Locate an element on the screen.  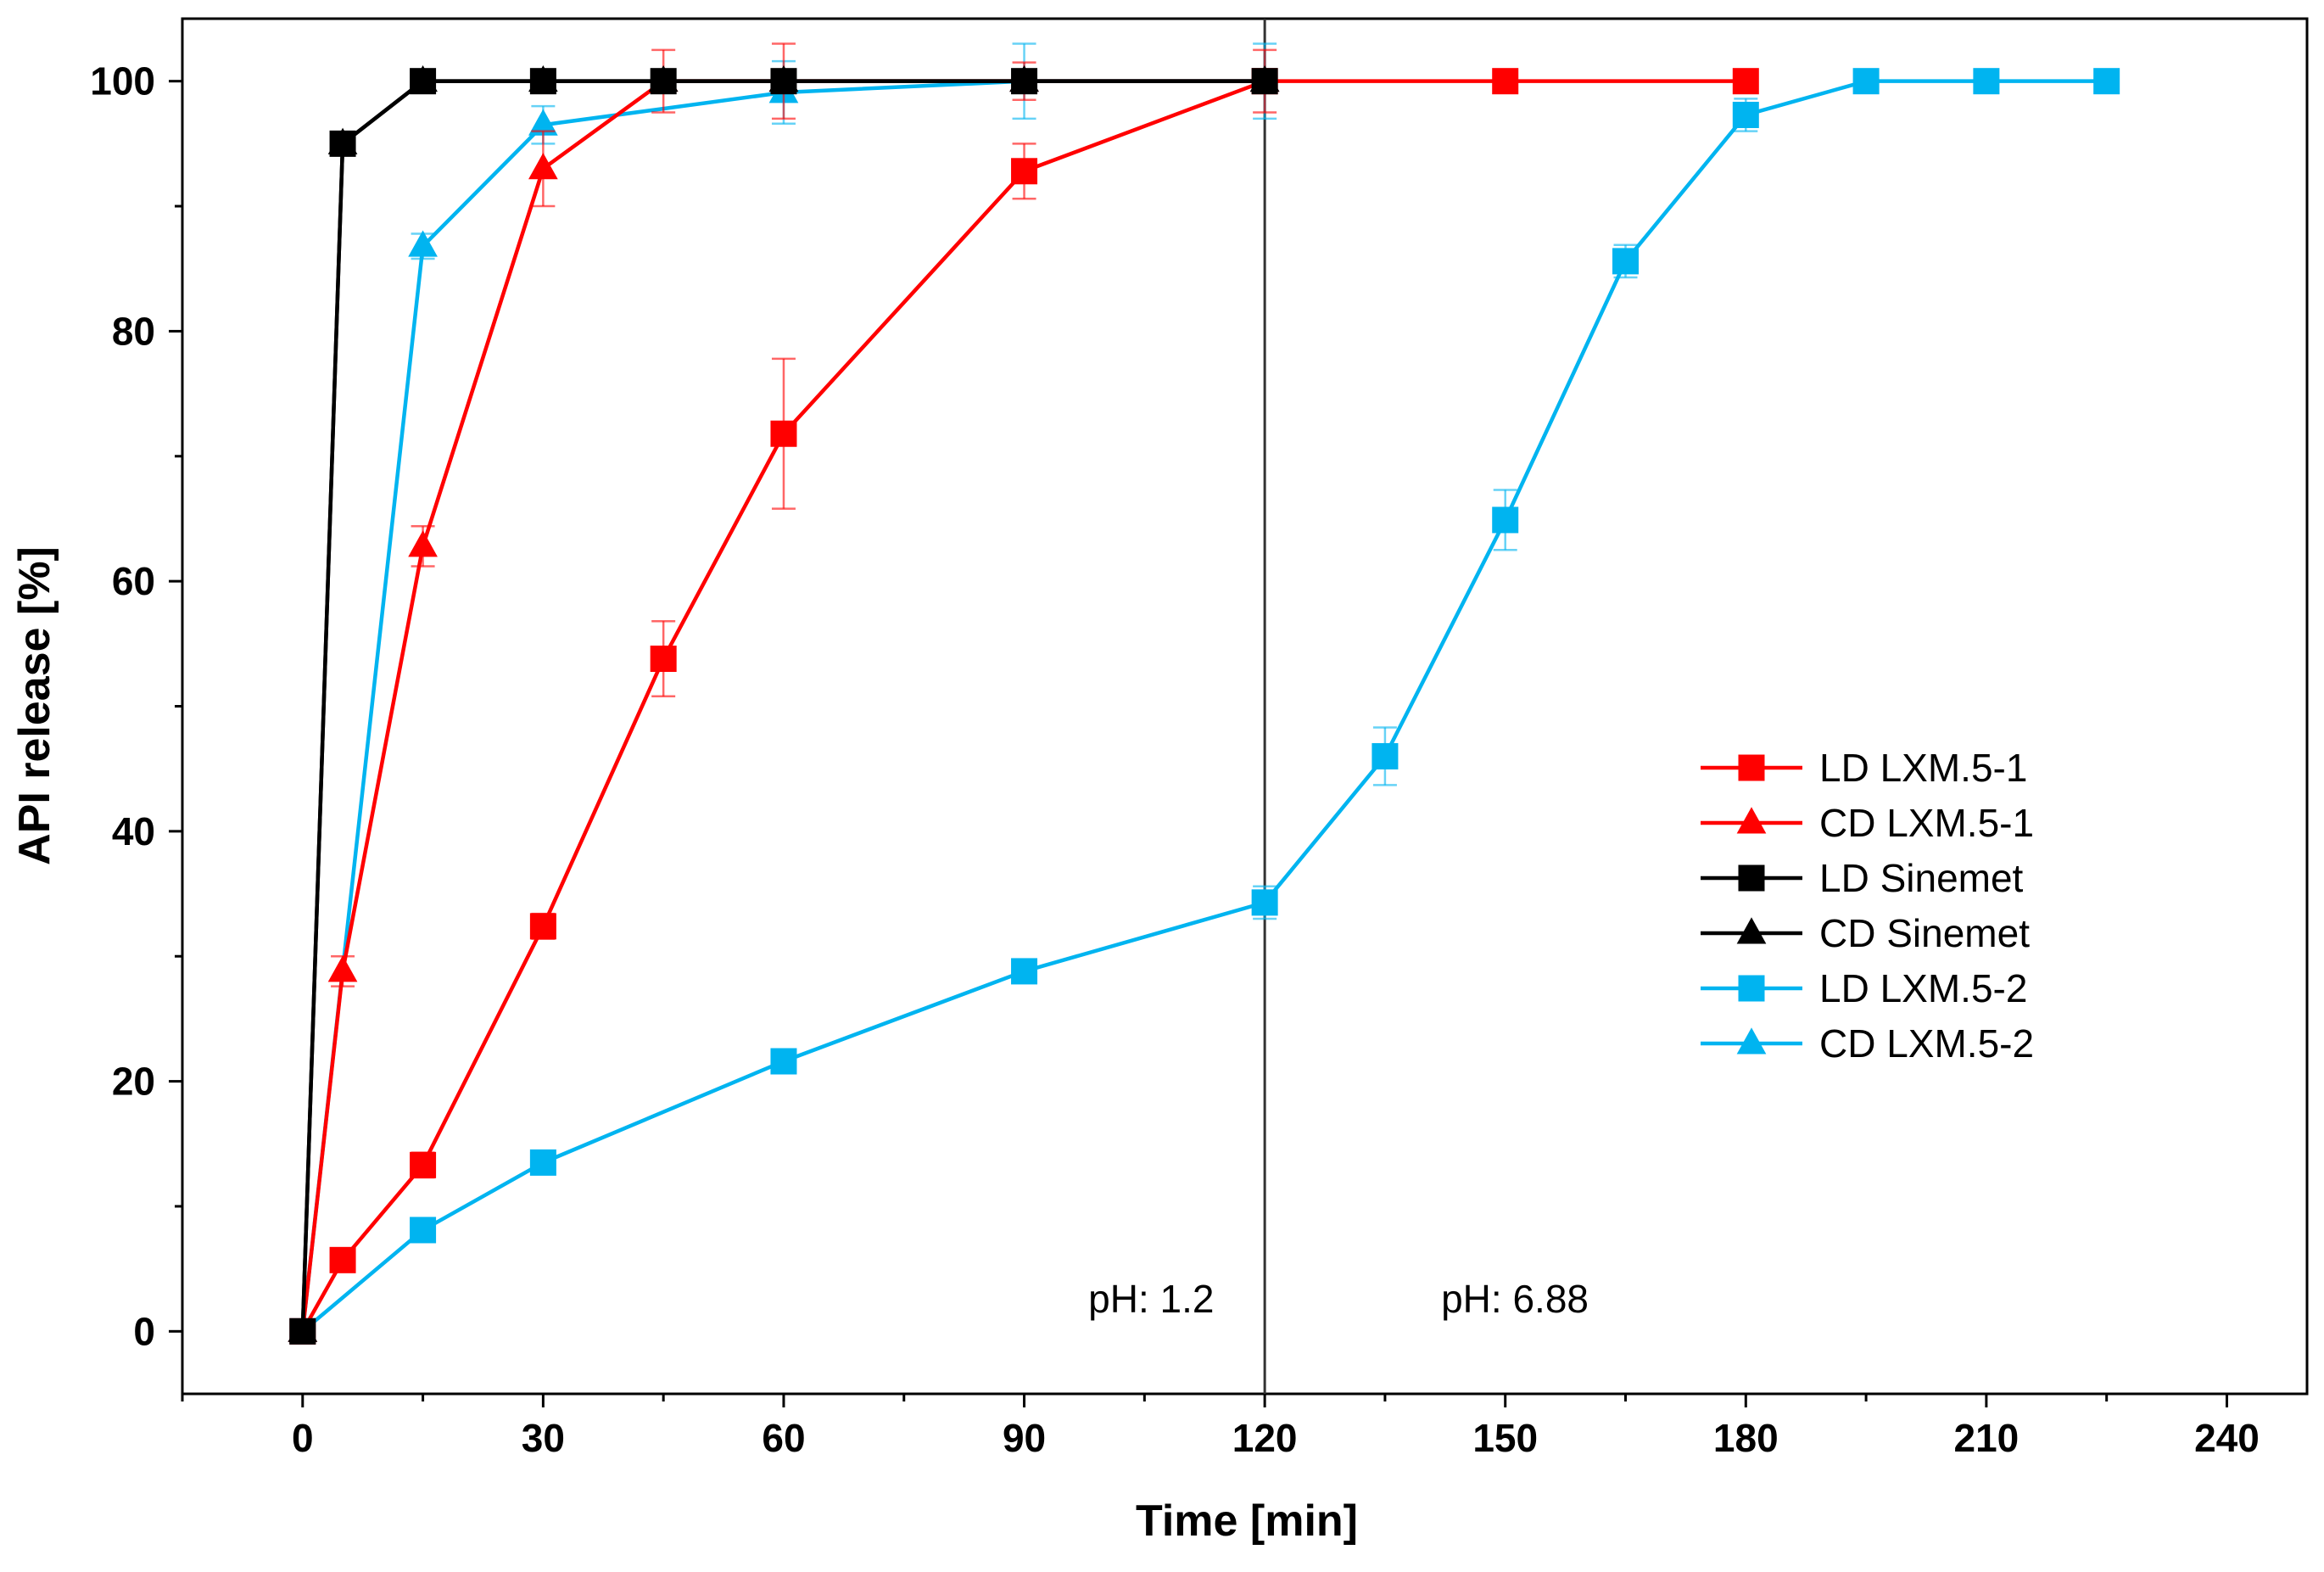
legend-item: CD LXM.5-1 is located at coordinates (1867, 823).